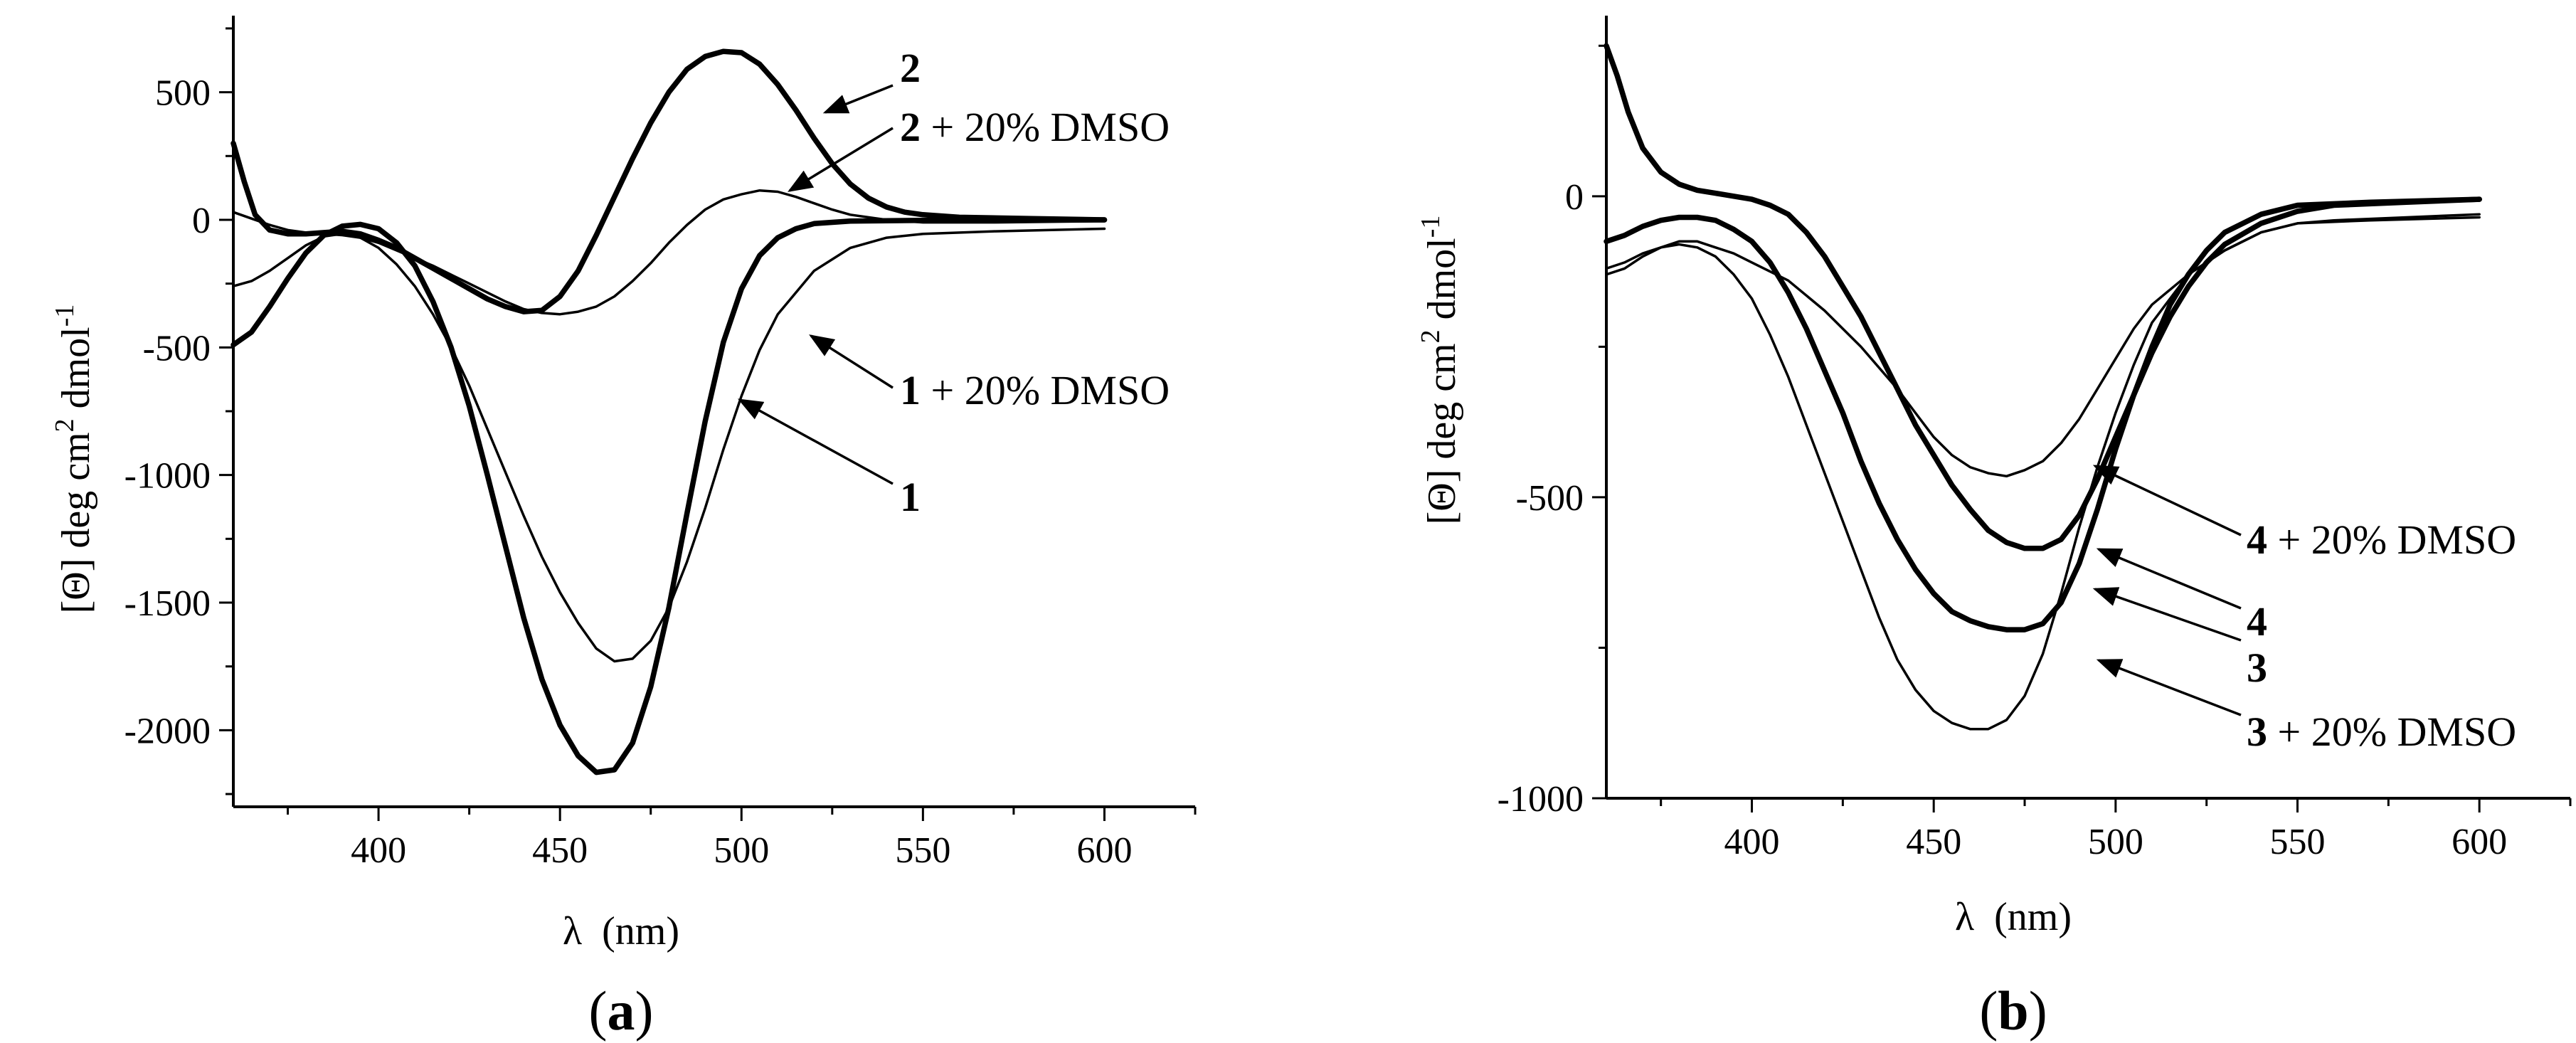 This screenshot has width=2576, height=1043. I want to click on annotation-arrow-a-2-dmso, so click(841, 159).